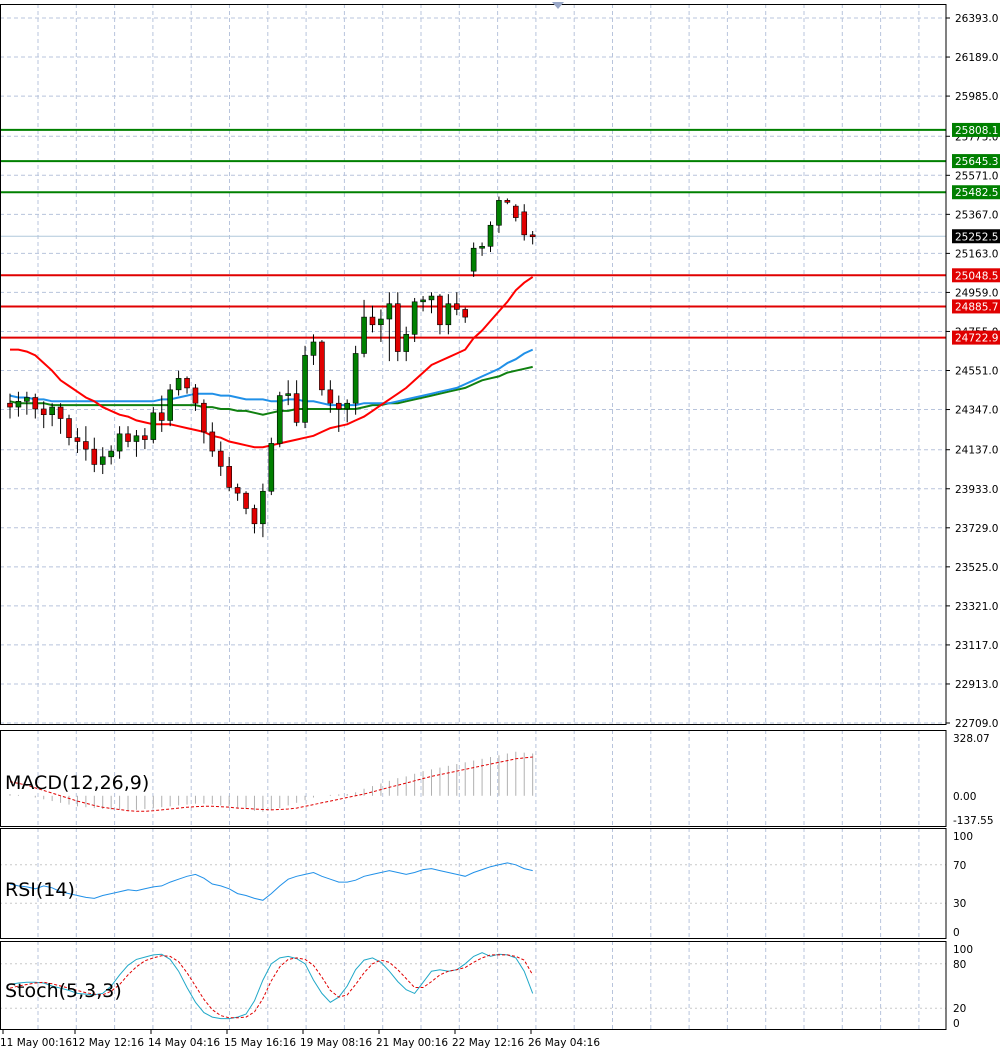 The image size is (1000, 1056). Describe the element at coordinates (271, 881) in the screenshot. I see `rsi-line` at that location.